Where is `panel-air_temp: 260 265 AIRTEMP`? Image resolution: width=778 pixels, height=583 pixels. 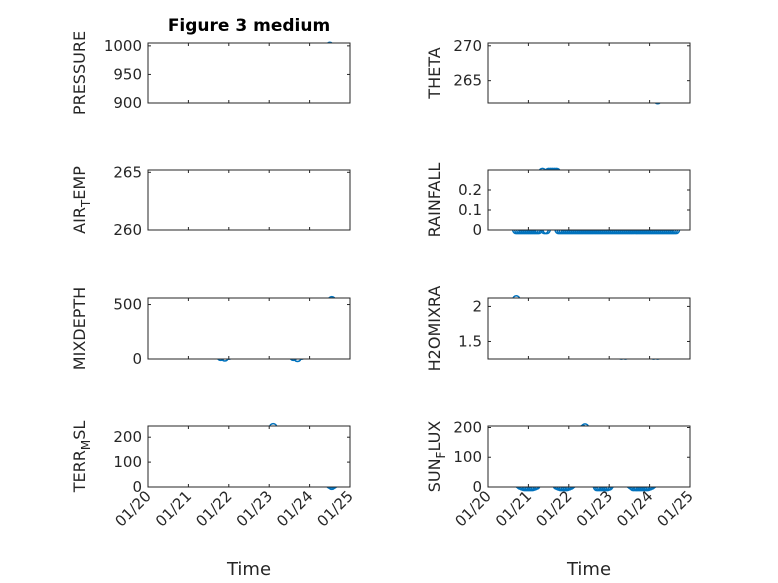
panel-air_temp: 260 265 AIRTEMP is located at coordinates (210, 201).